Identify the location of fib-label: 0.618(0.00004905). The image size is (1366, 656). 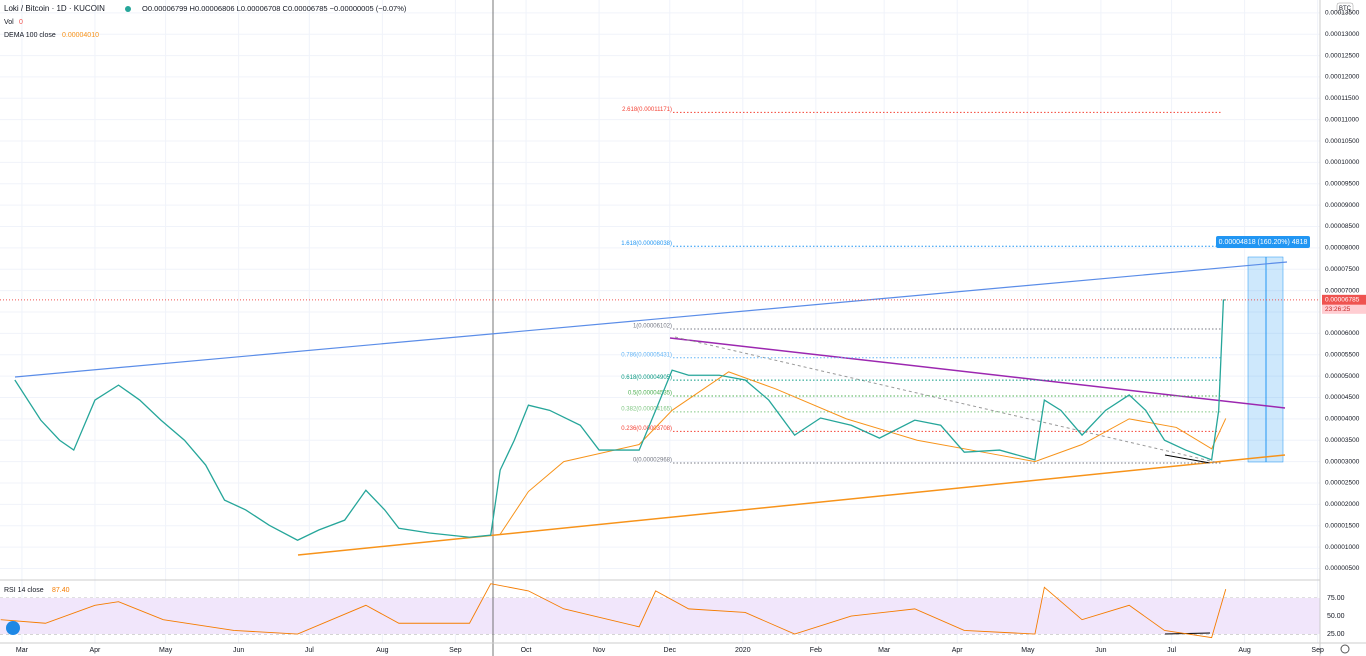
(646, 378).